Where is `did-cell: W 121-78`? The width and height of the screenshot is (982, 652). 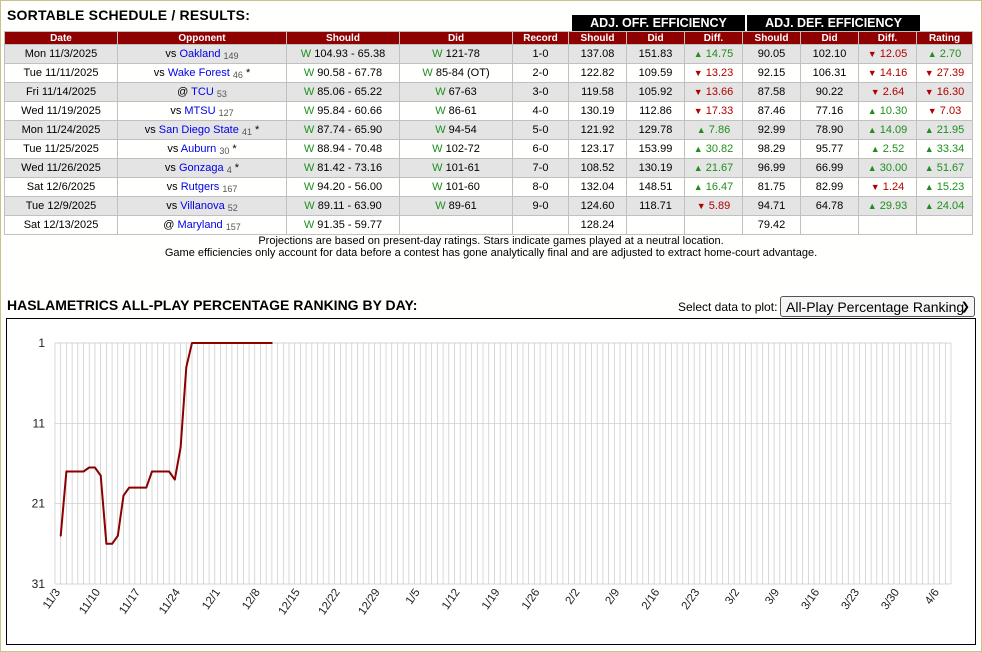
did-cell: W 121-78 is located at coordinates (456, 54).